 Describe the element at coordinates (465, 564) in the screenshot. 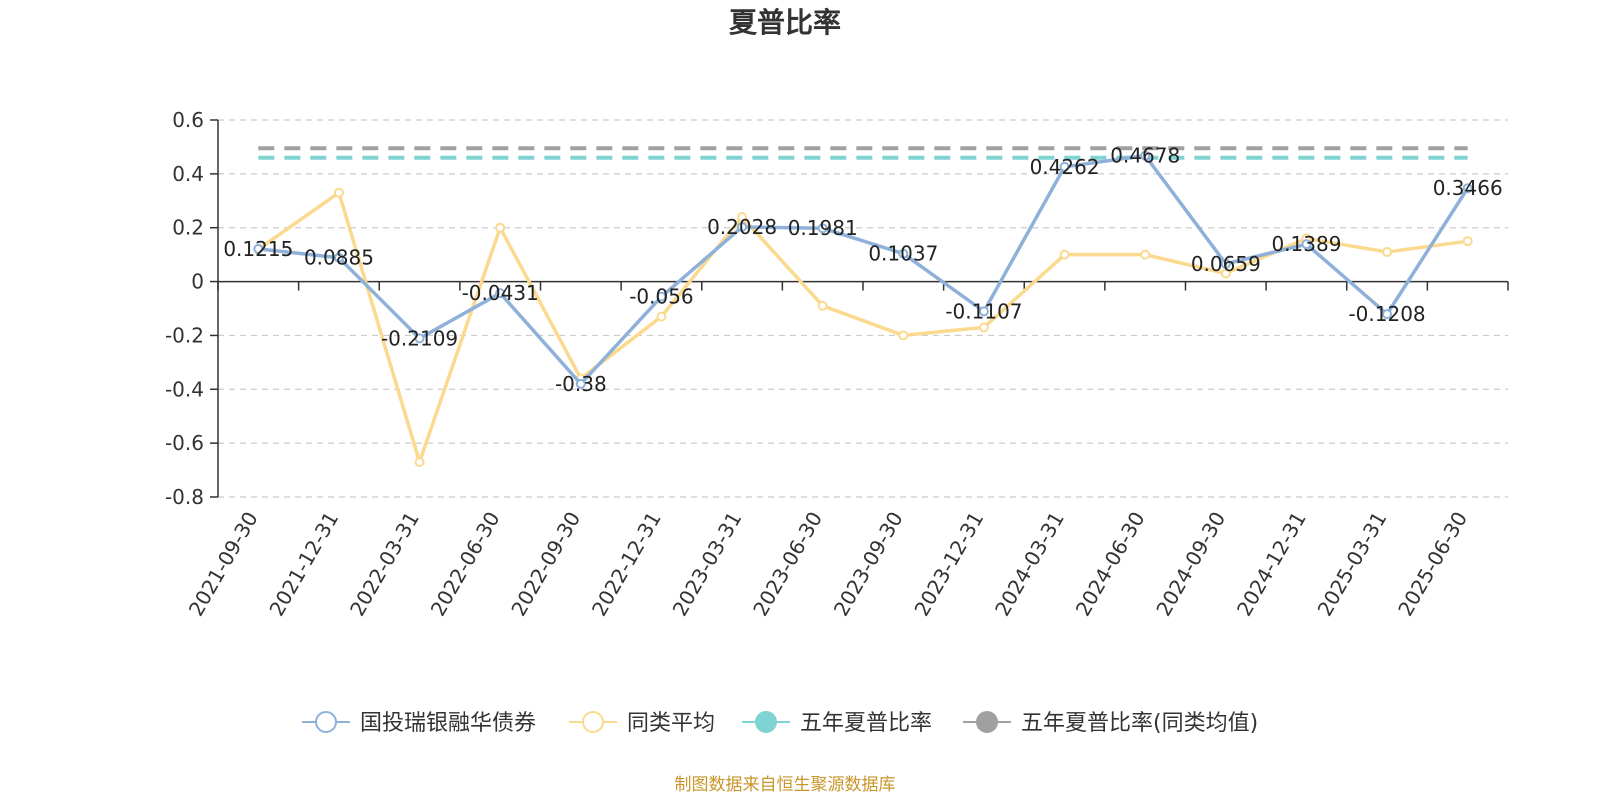

I see `x-tick-label: 2022-06-30` at that location.